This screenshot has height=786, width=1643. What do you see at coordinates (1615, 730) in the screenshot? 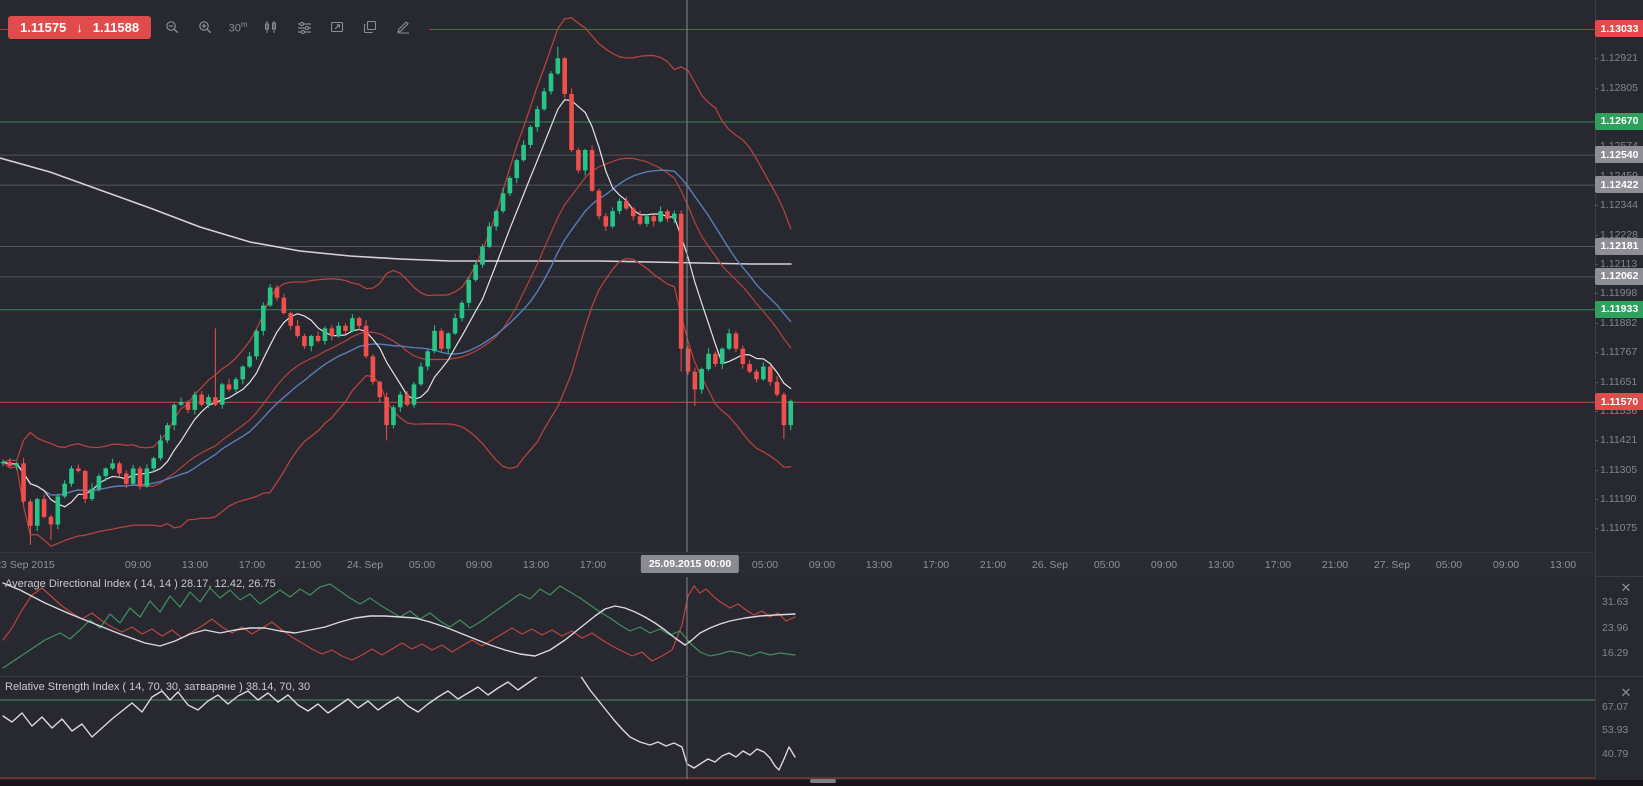
I see `rsi-axis-value: 53.93` at bounding box center [1615, 730].